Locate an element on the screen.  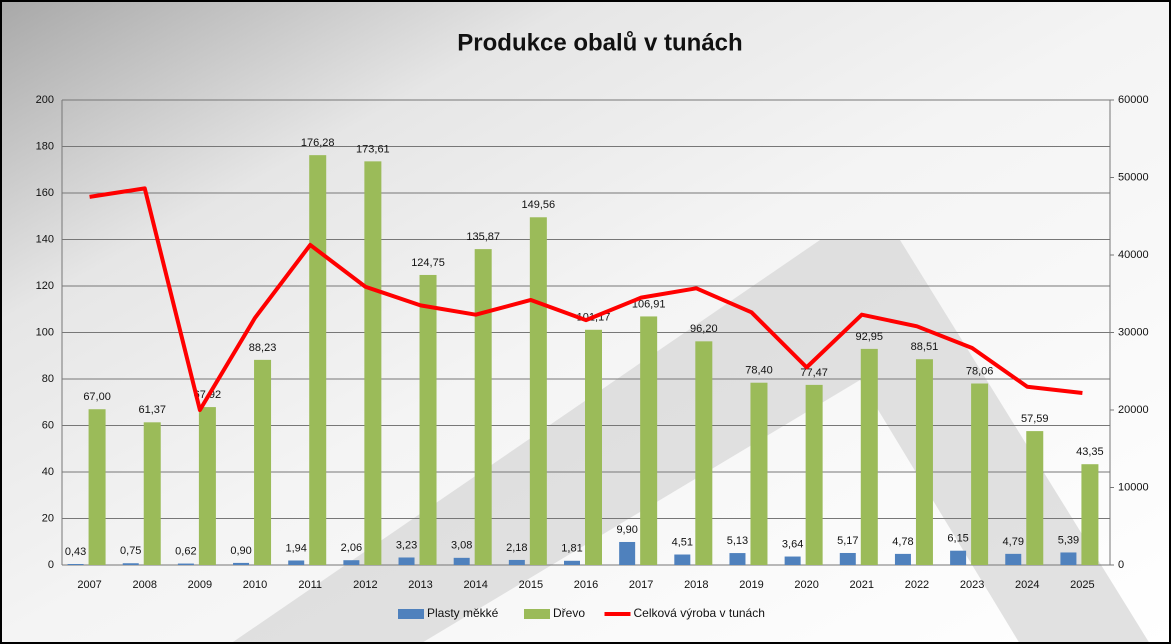
data-label: 0,90 is located at coordinates (240, 551).